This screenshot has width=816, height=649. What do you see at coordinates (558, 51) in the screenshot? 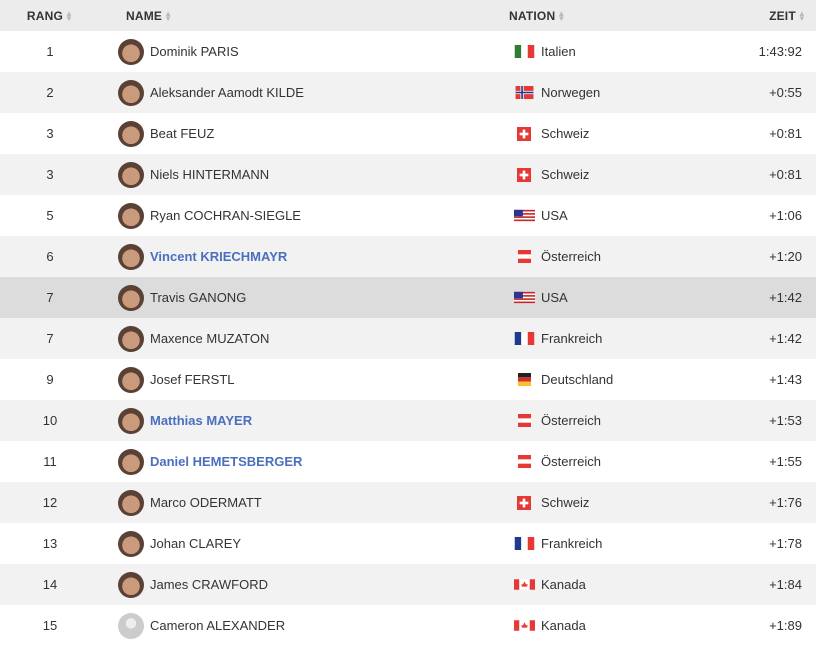
I see `nation: Italien` at bounding box center [558, 51].